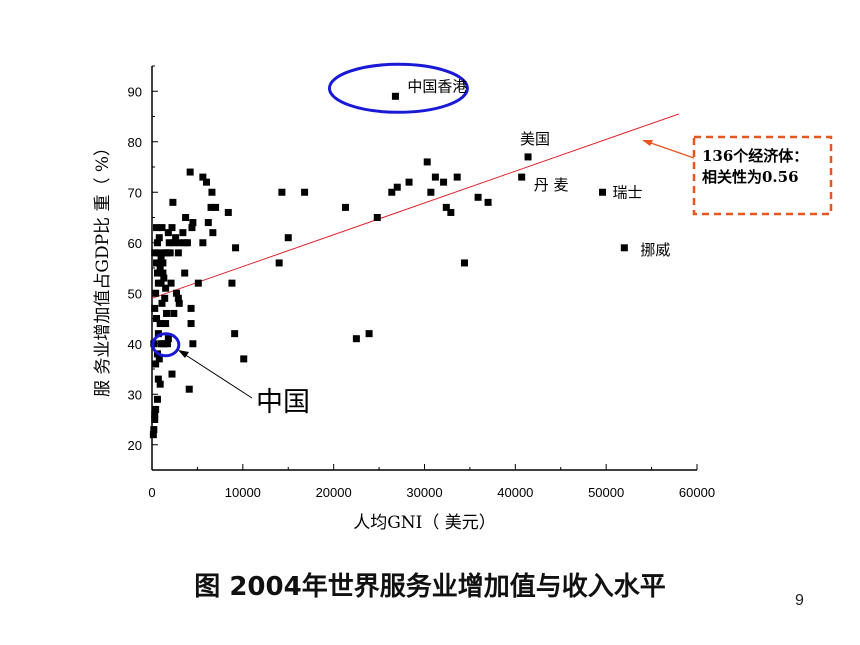 This screenshot has height=645, width=860. I want to click on callout-box: 136个经济体： 相关性为0.56, so click(737, 175).